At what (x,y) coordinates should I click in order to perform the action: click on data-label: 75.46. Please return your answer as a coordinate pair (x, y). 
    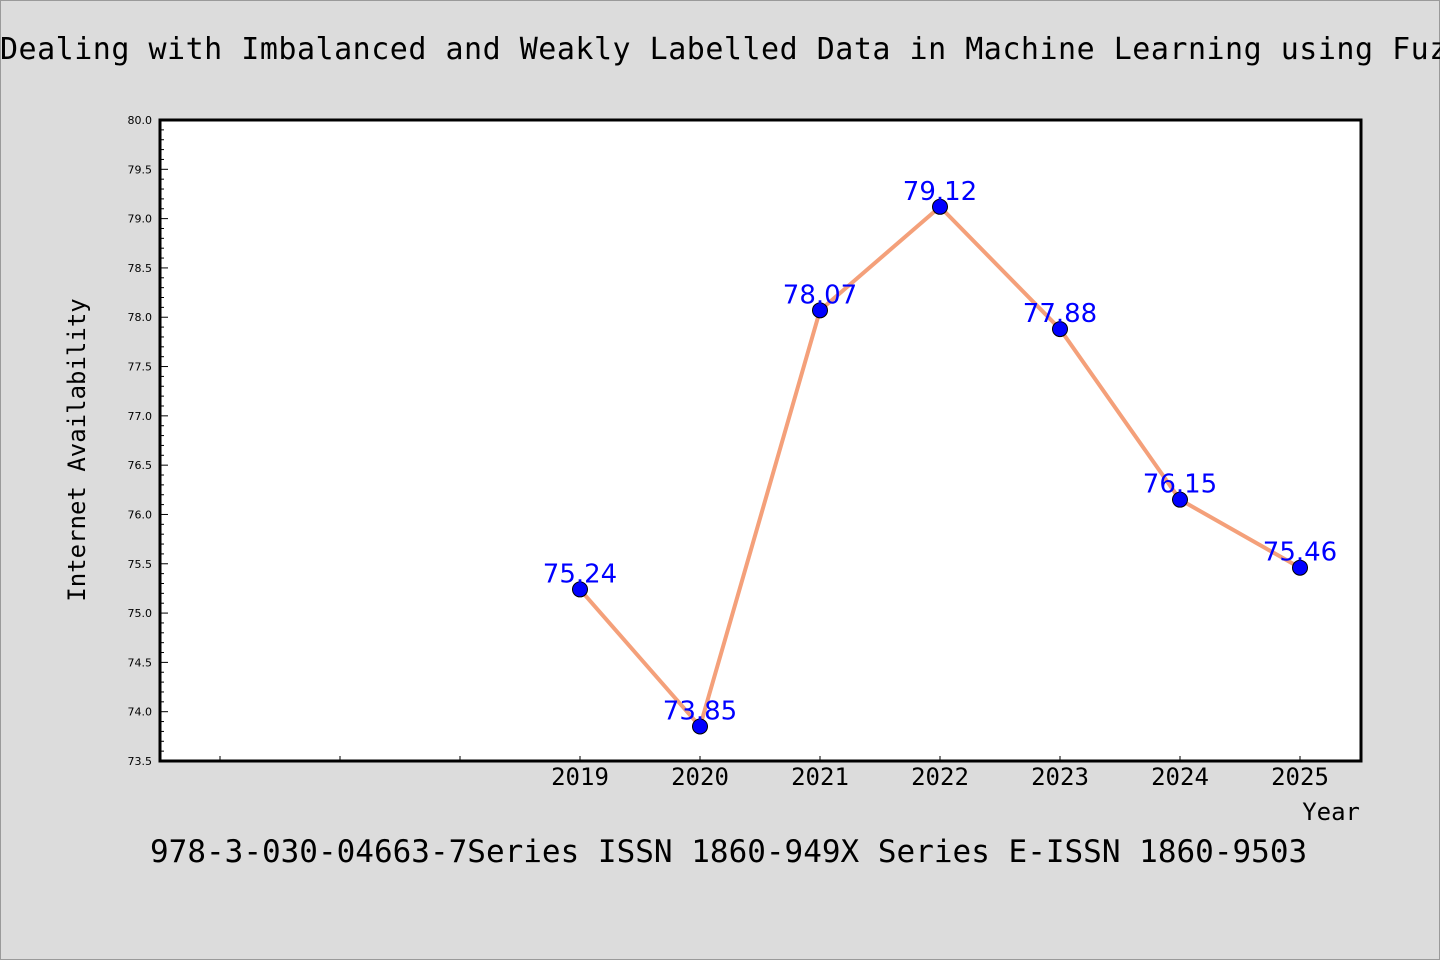
    Looking at the image, I should click on (1300, 553).